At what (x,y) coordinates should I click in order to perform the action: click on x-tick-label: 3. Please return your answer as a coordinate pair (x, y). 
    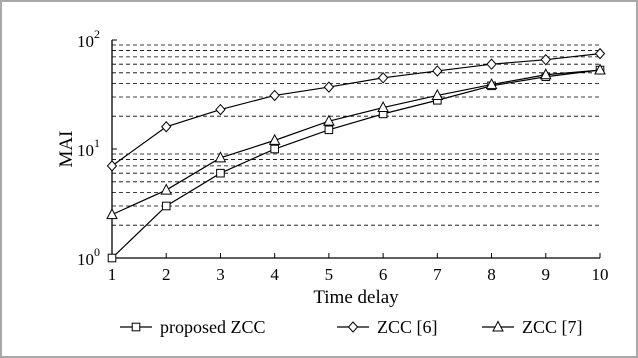
    Looking at the image, I should click on (220, 274).